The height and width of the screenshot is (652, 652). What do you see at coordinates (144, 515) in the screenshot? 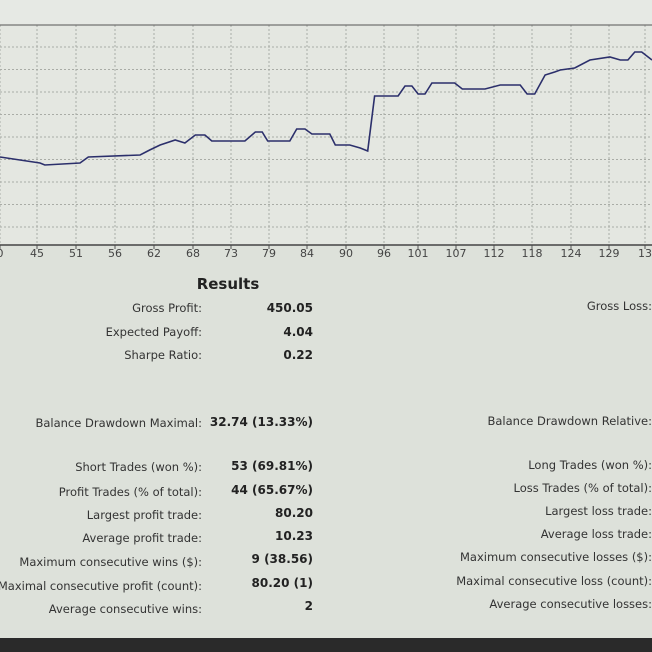
I see `largest-profit-trade-label: Largest profit trade:` at bounding box center [144, 515].